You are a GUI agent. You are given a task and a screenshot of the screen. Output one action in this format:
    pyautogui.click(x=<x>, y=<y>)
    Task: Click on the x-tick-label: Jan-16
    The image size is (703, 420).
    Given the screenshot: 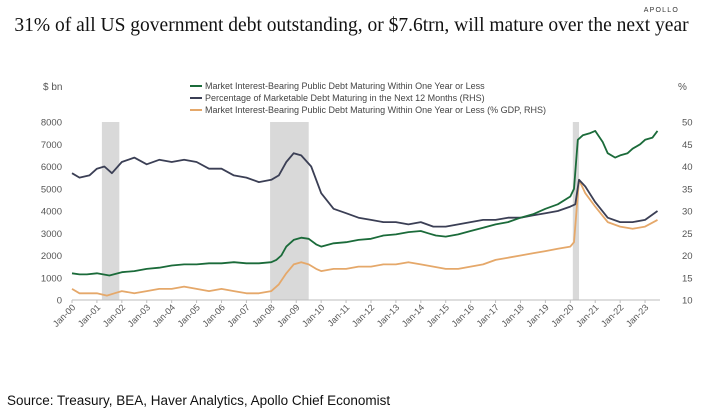 What is the action you would take?
    pyautogui.click(x=463, y=315)
    